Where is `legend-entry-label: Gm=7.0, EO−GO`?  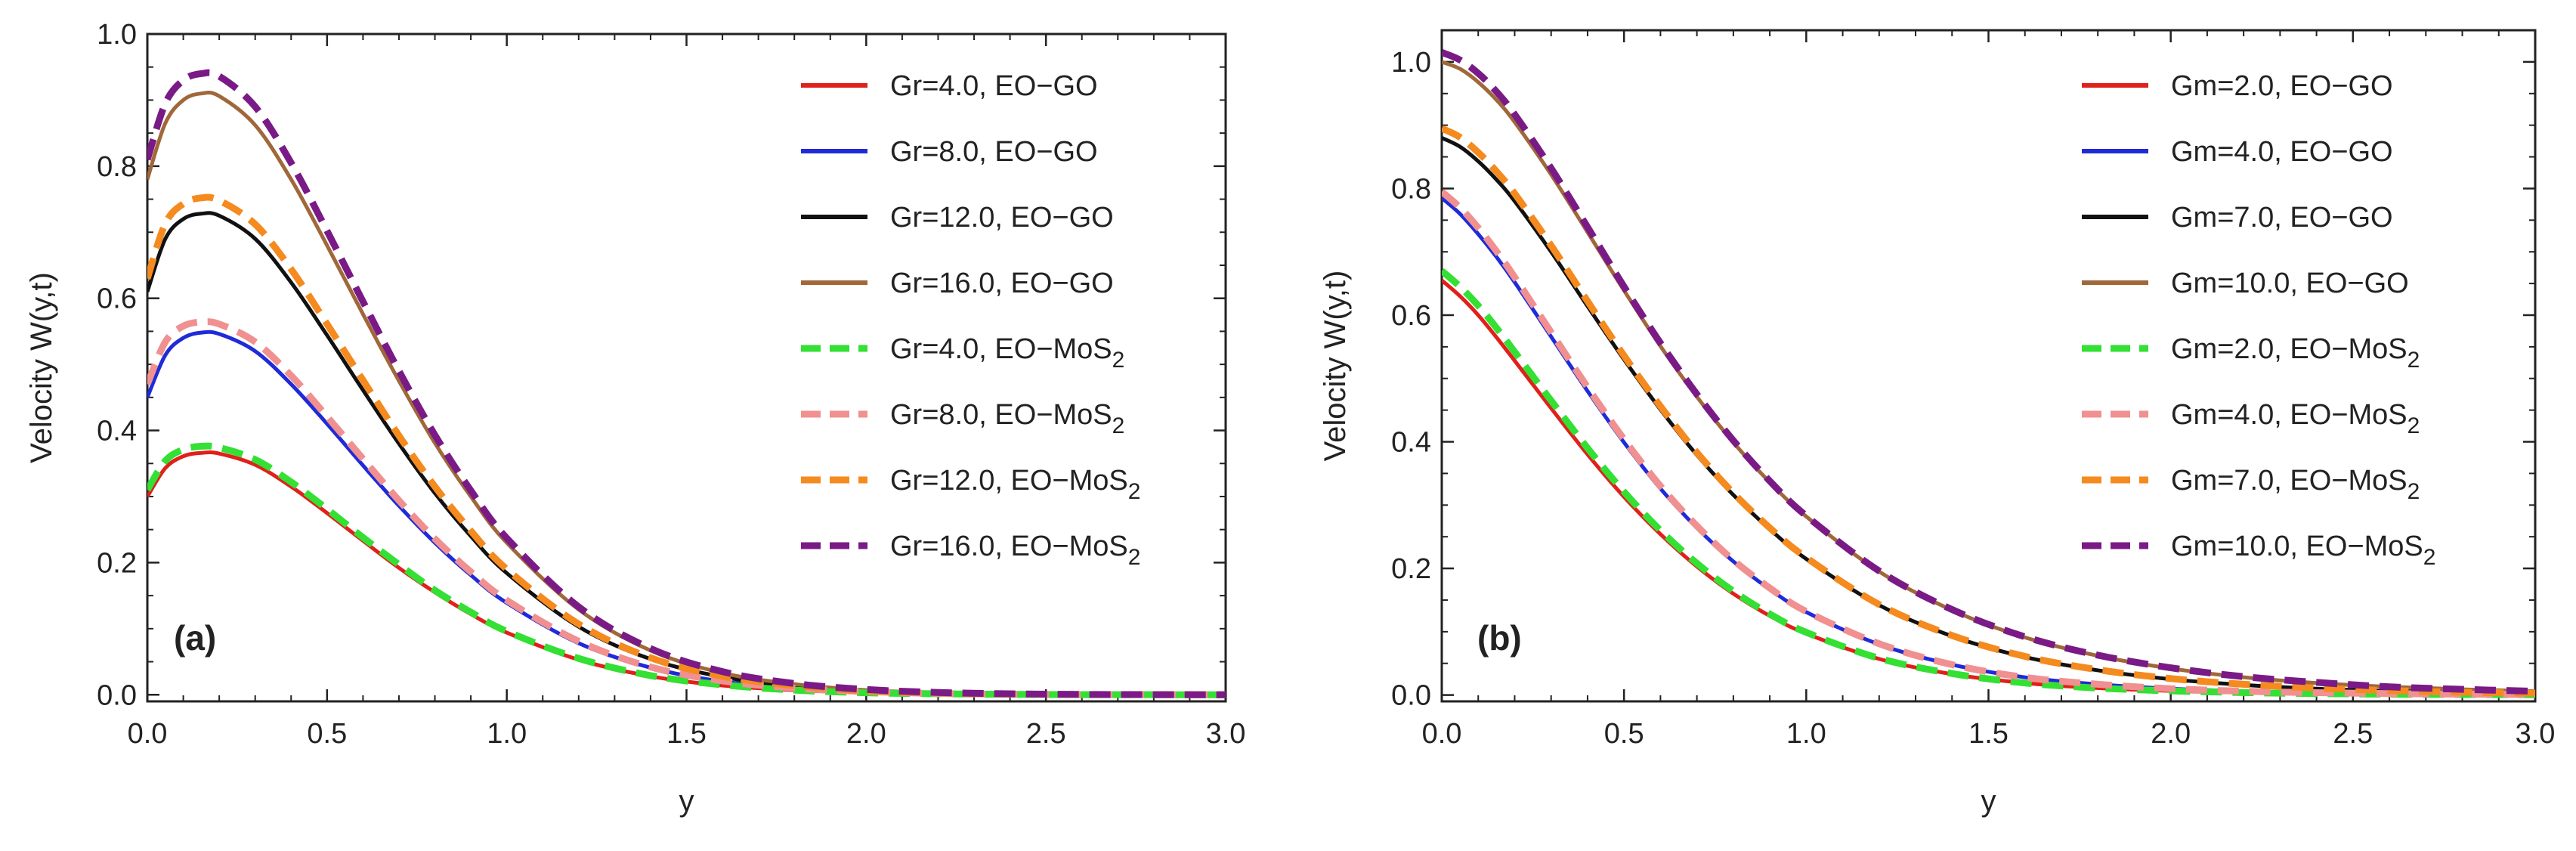 legend-entry-label: Gm=7.0, EO−GO is located at coordinates (2282, 218).